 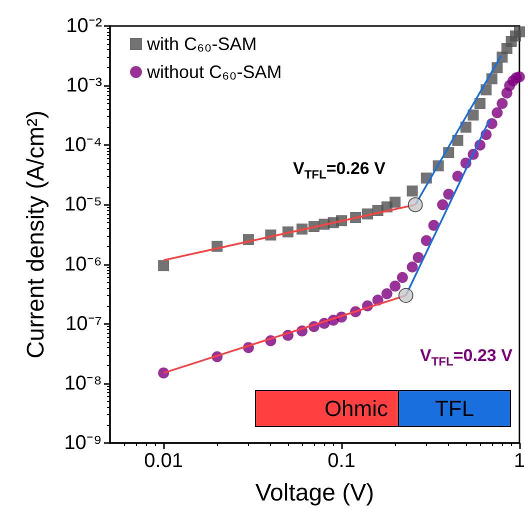 I want to click on y-tick-label: 10⁻⁷, so click(x=84, y=323).